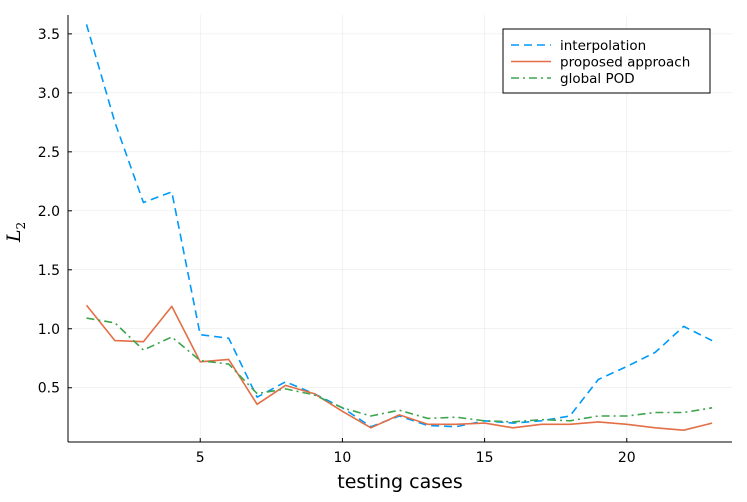 The height and width of the screenshot is (502, 747). I want to click on y-tick-label: 1.0, so click(49, 330).